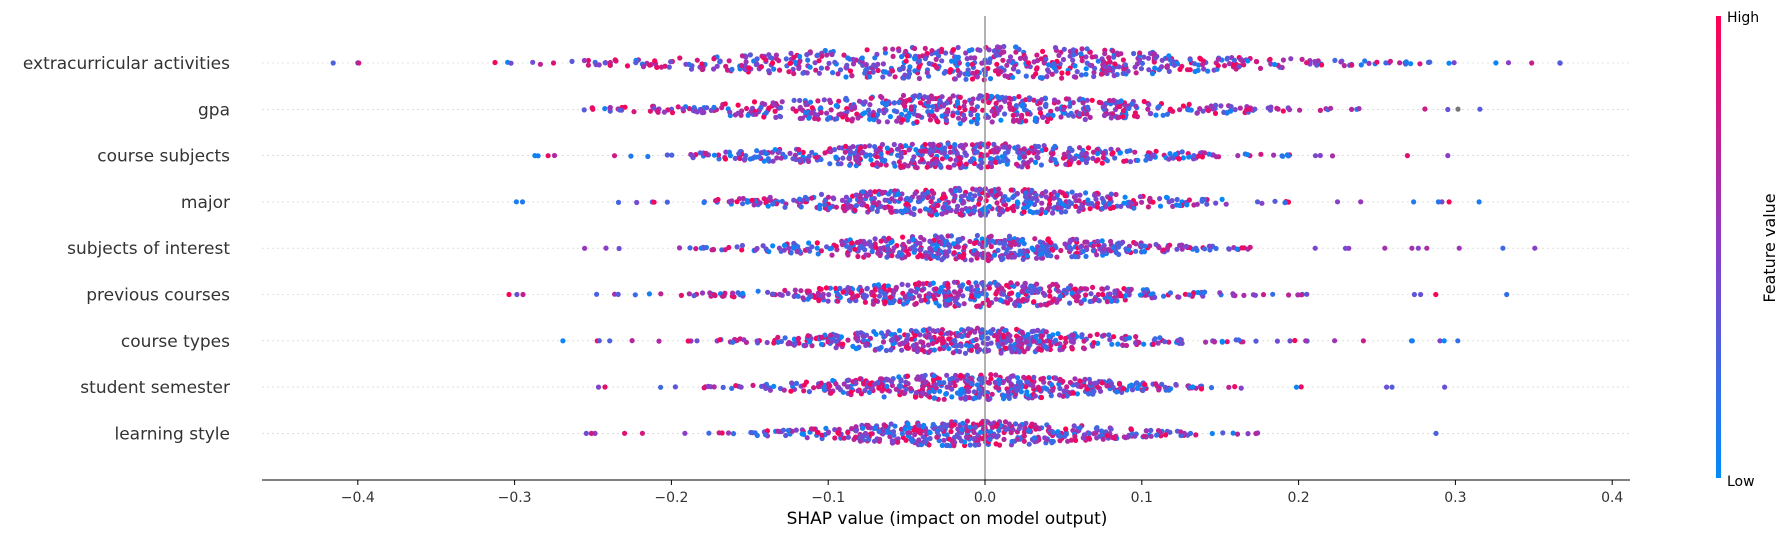 This screenshot has height=536, width=1785. I want to click on x-tick-label: 0.4, so click(1612, 498).